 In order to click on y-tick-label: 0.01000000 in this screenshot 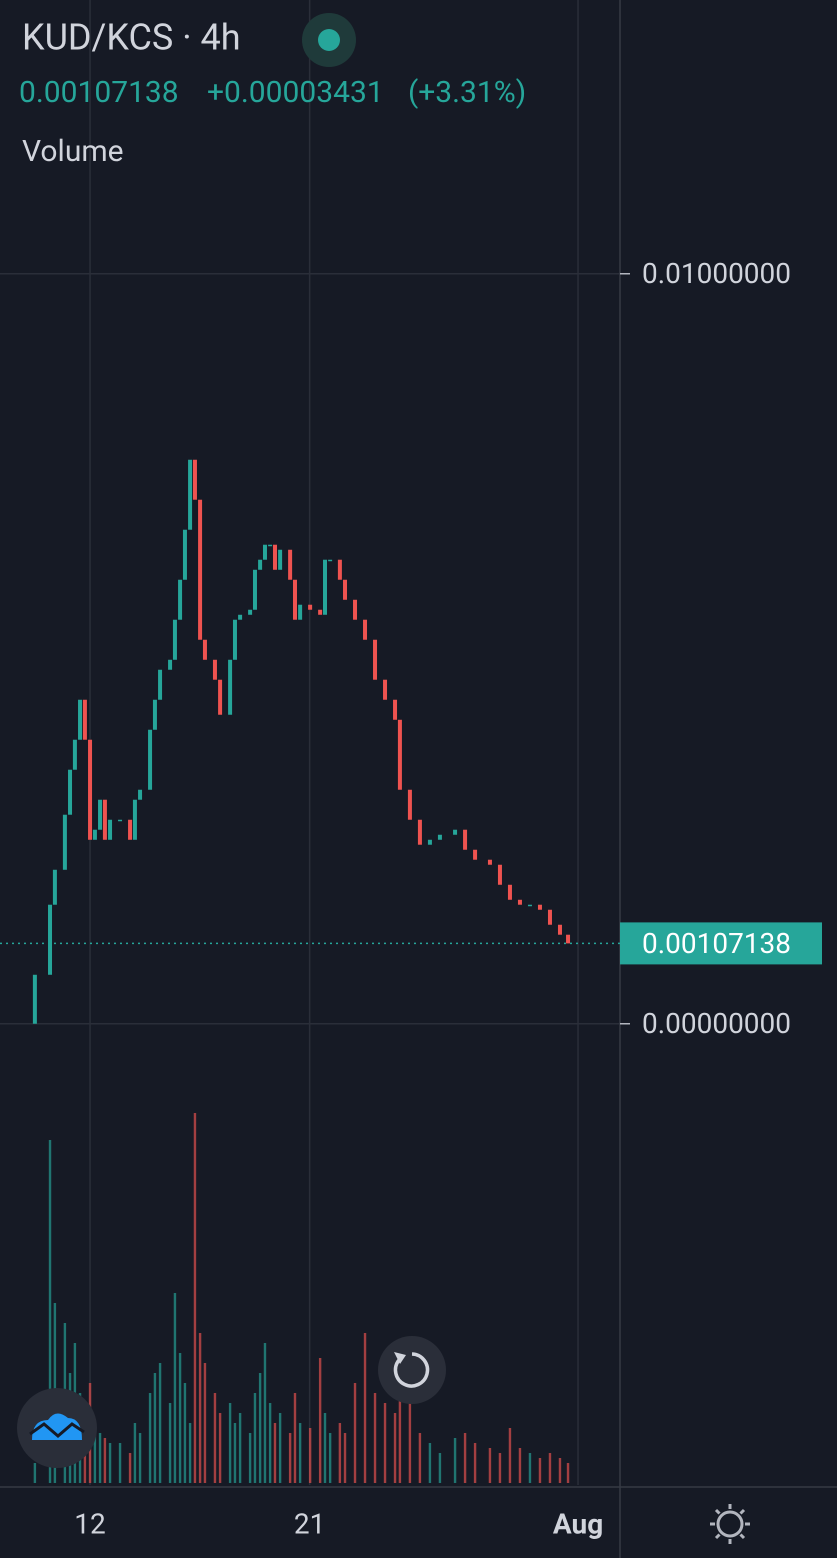, I will do `click(716, 273)`.